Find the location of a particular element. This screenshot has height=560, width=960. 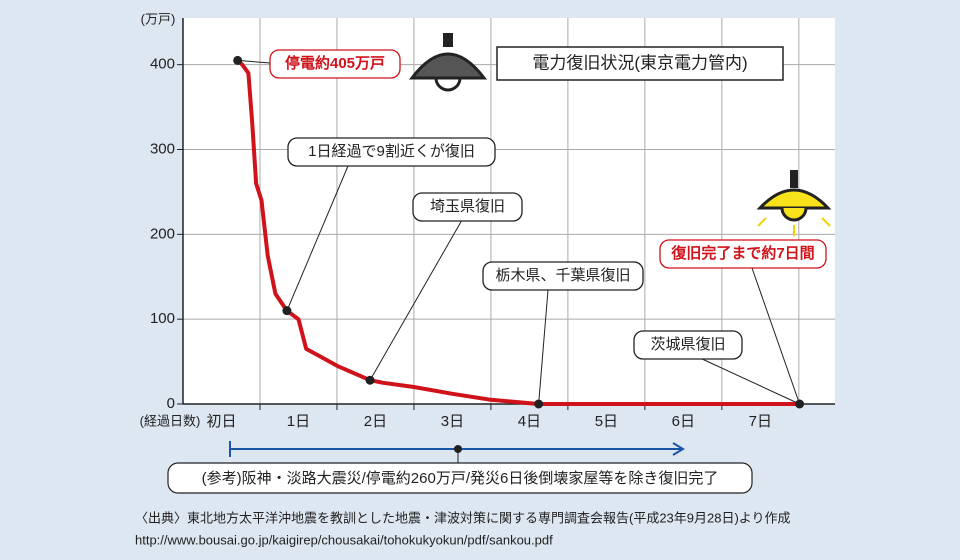

y-unit: (万戸) is located at coordinates (158, 18).